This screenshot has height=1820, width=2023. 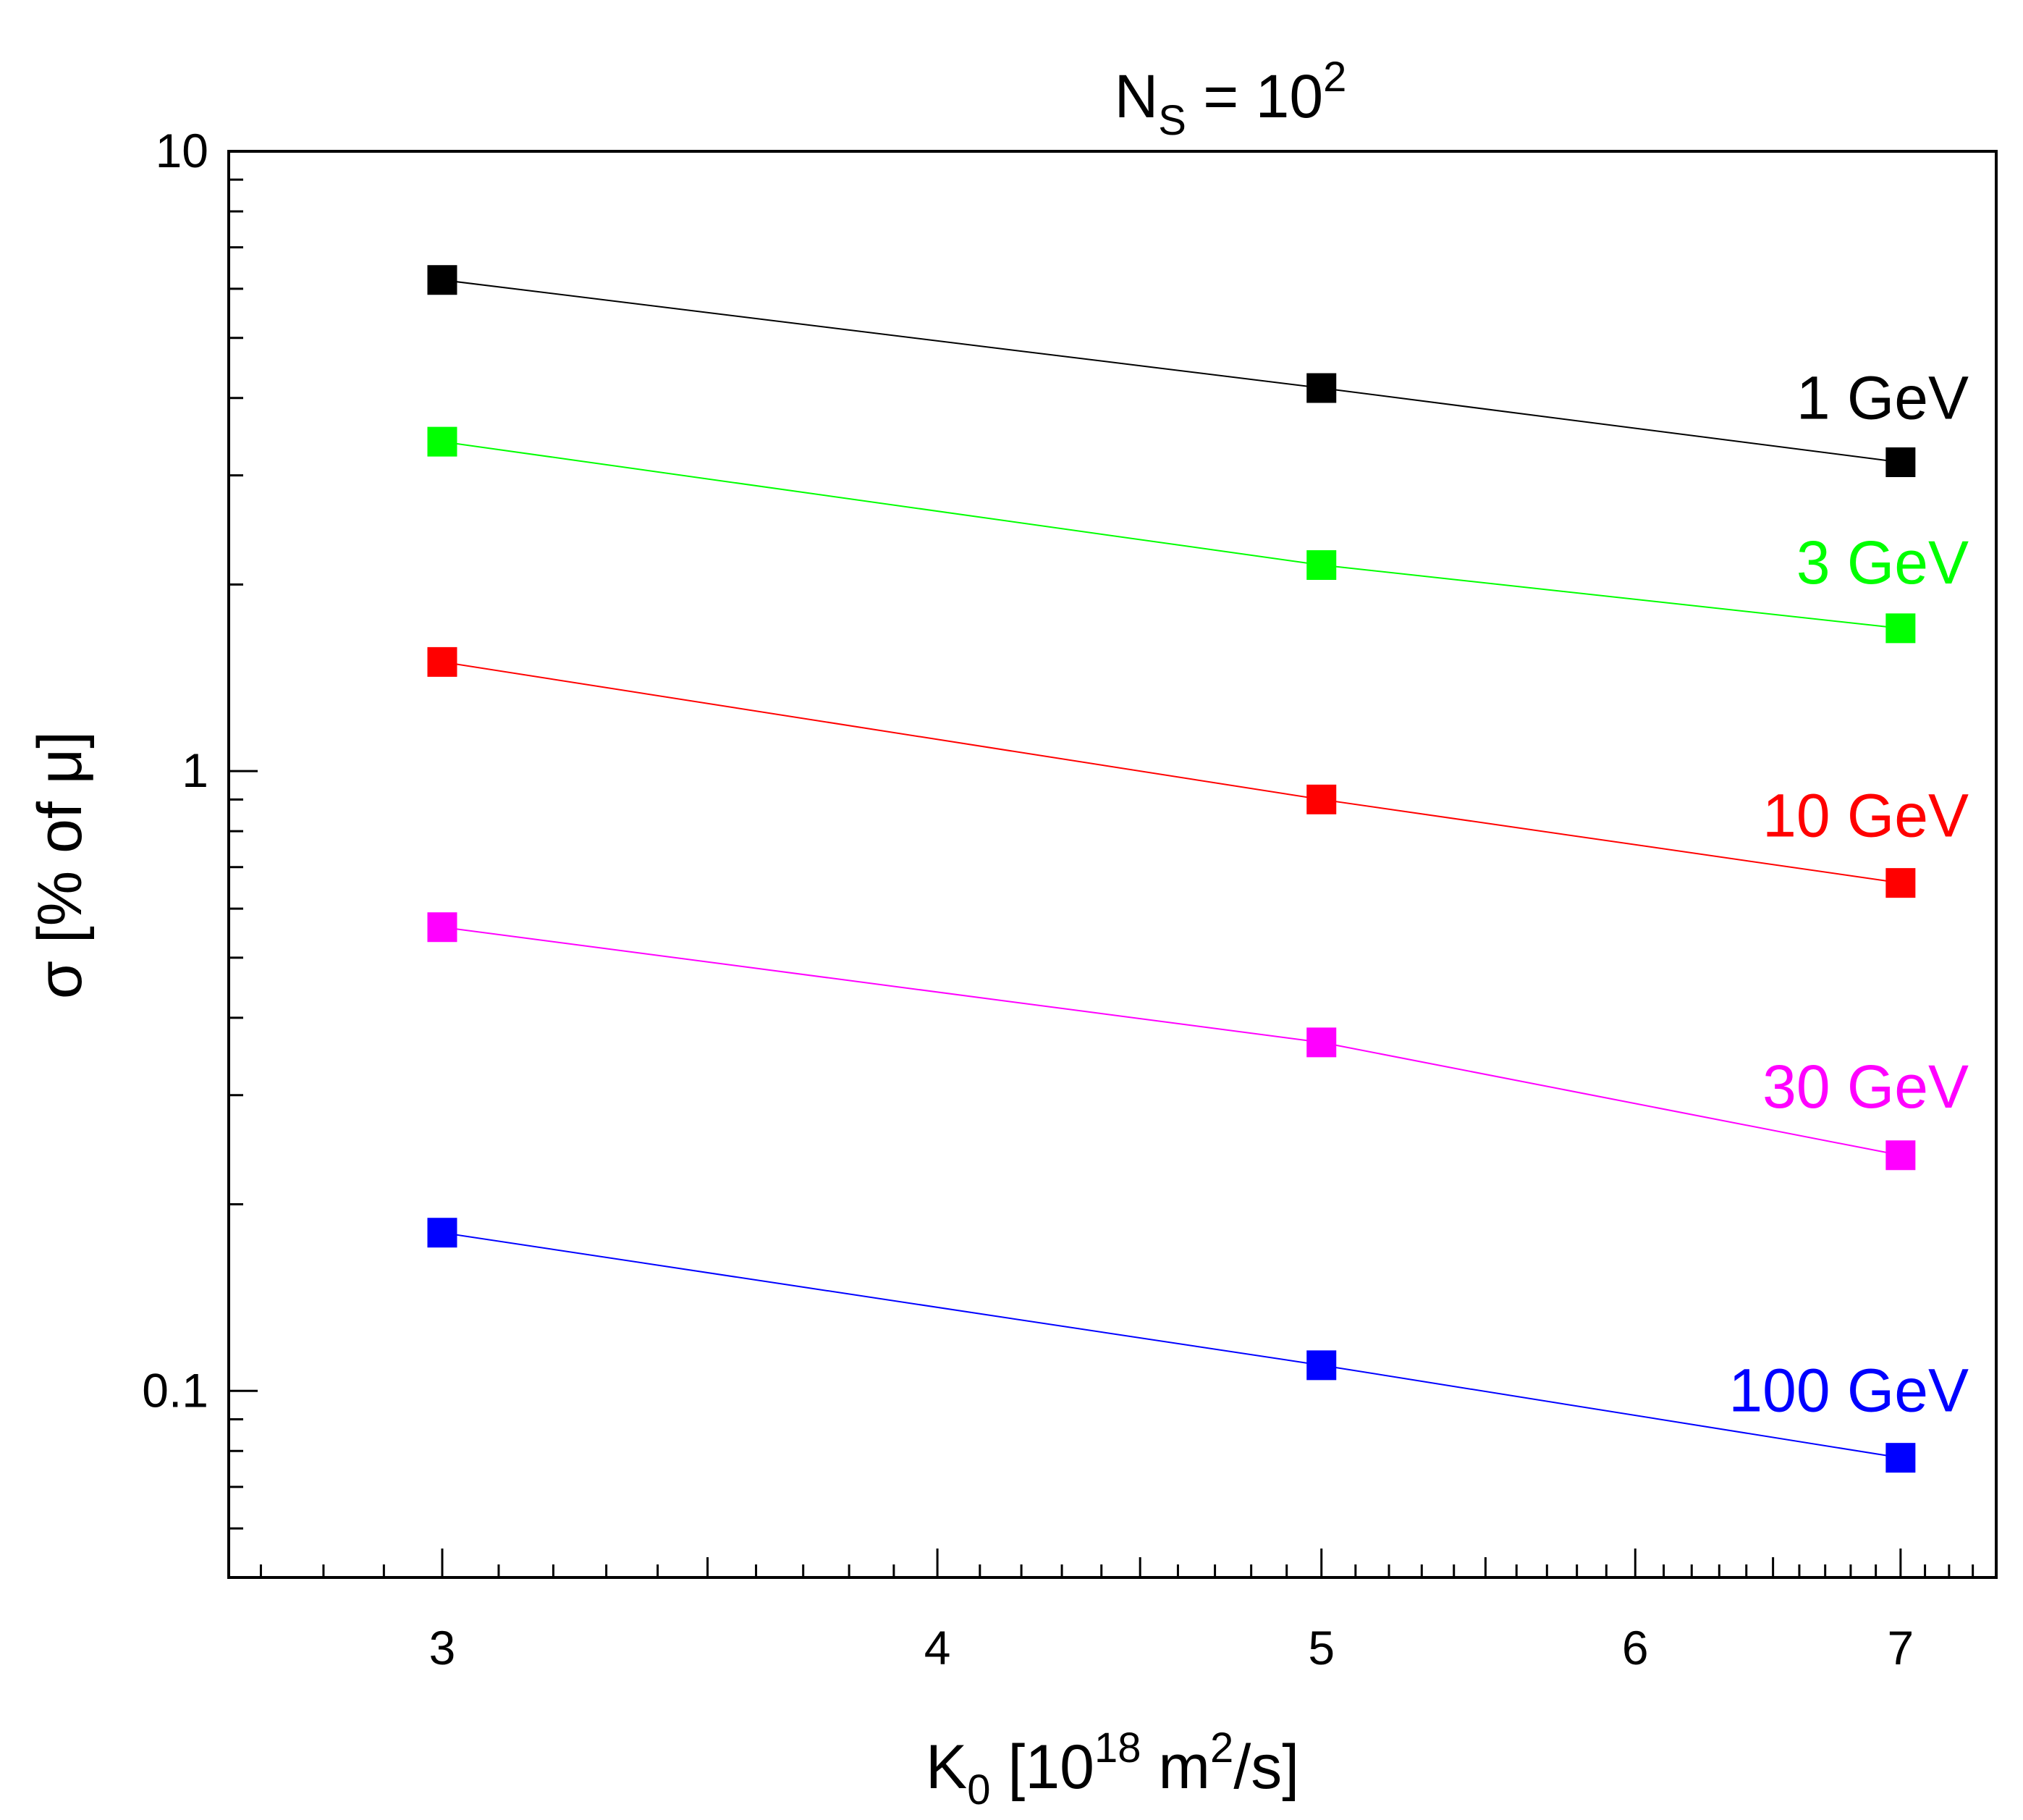 I want to click on chart-title: NS = 102, so click(x=1231, y=99).